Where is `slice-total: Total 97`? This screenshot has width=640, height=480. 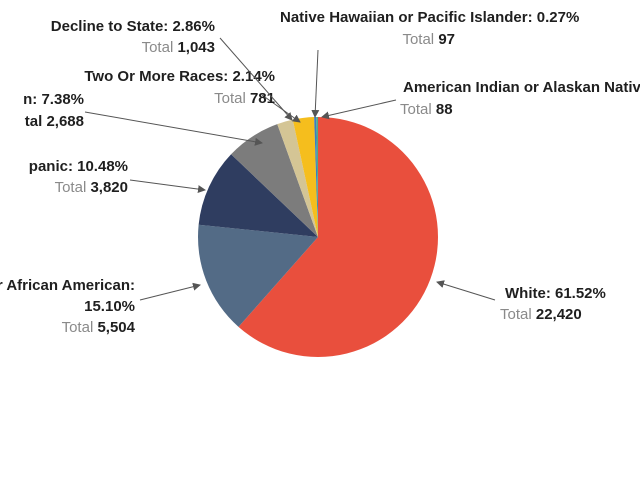 slice-total: Total 97 is located at coordinates (428, 39).